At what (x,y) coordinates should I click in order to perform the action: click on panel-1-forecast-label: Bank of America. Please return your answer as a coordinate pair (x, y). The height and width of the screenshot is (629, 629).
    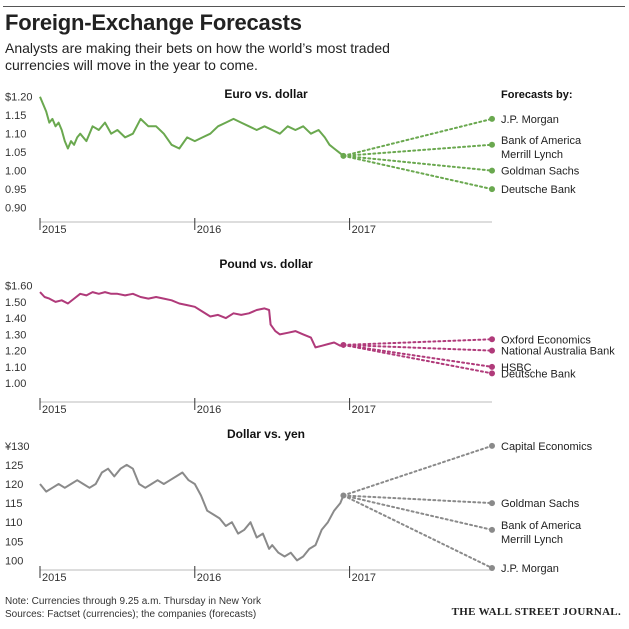
    Looking at the image, I should click on (541, 141).